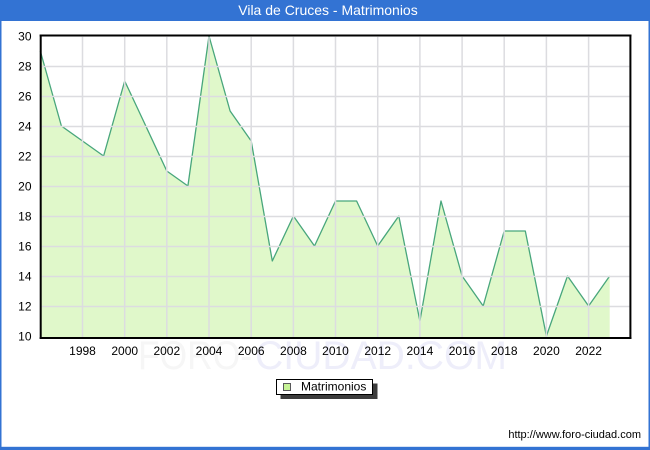  What do you see at coordinates (251, 351) in the screenshot?
I see `svg-text: 2006` at bounding box center [251, 351].